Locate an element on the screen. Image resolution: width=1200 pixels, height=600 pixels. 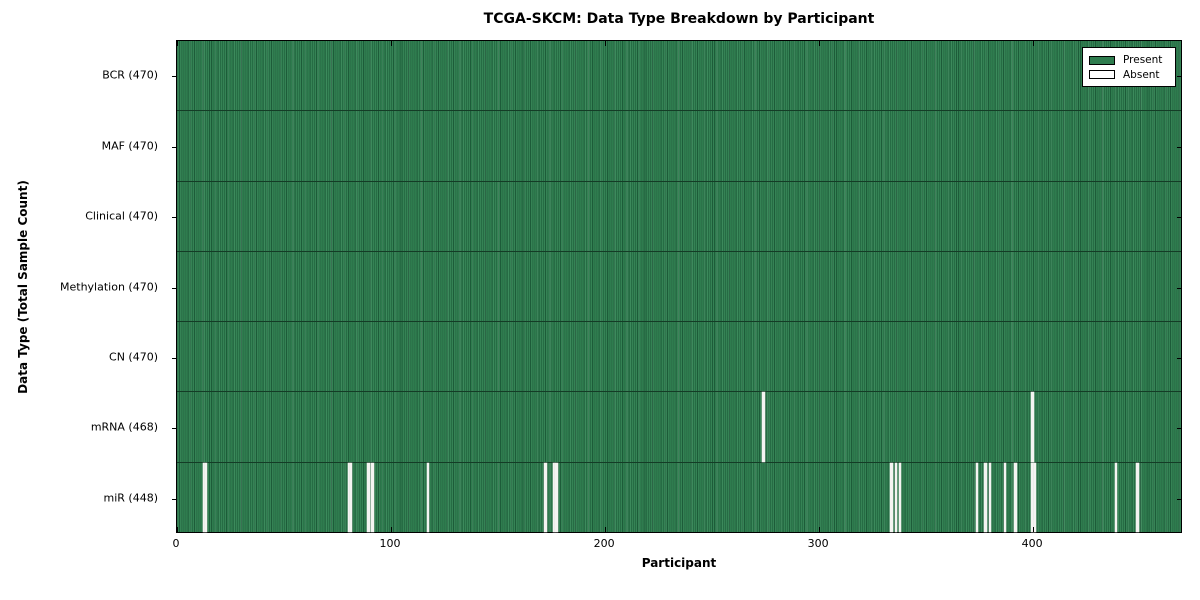
y-tick-label-bcr: BCR (470) is located at coordinates (130, 75).